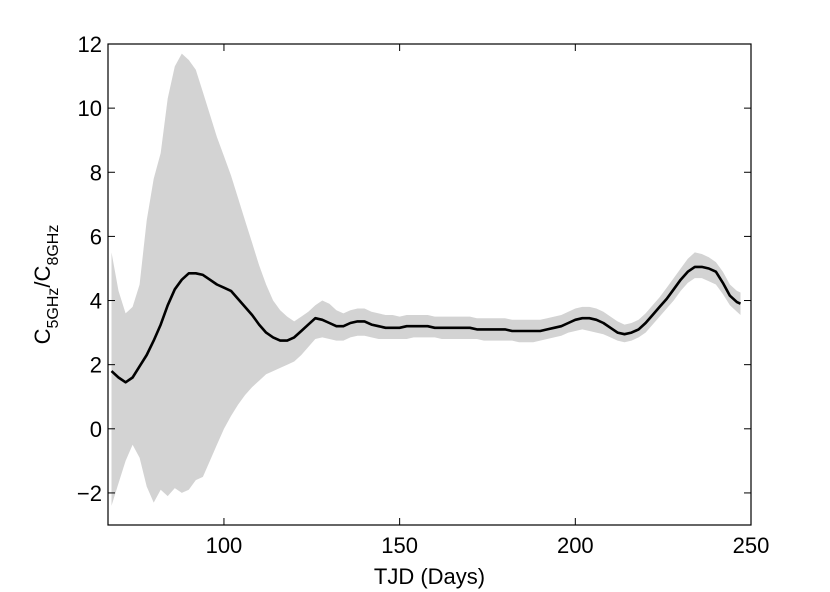 The height and width of the screenshot is (592, 830). I want to click on y-axis-title: C5GHz/C8GHz, so click(46, 285).